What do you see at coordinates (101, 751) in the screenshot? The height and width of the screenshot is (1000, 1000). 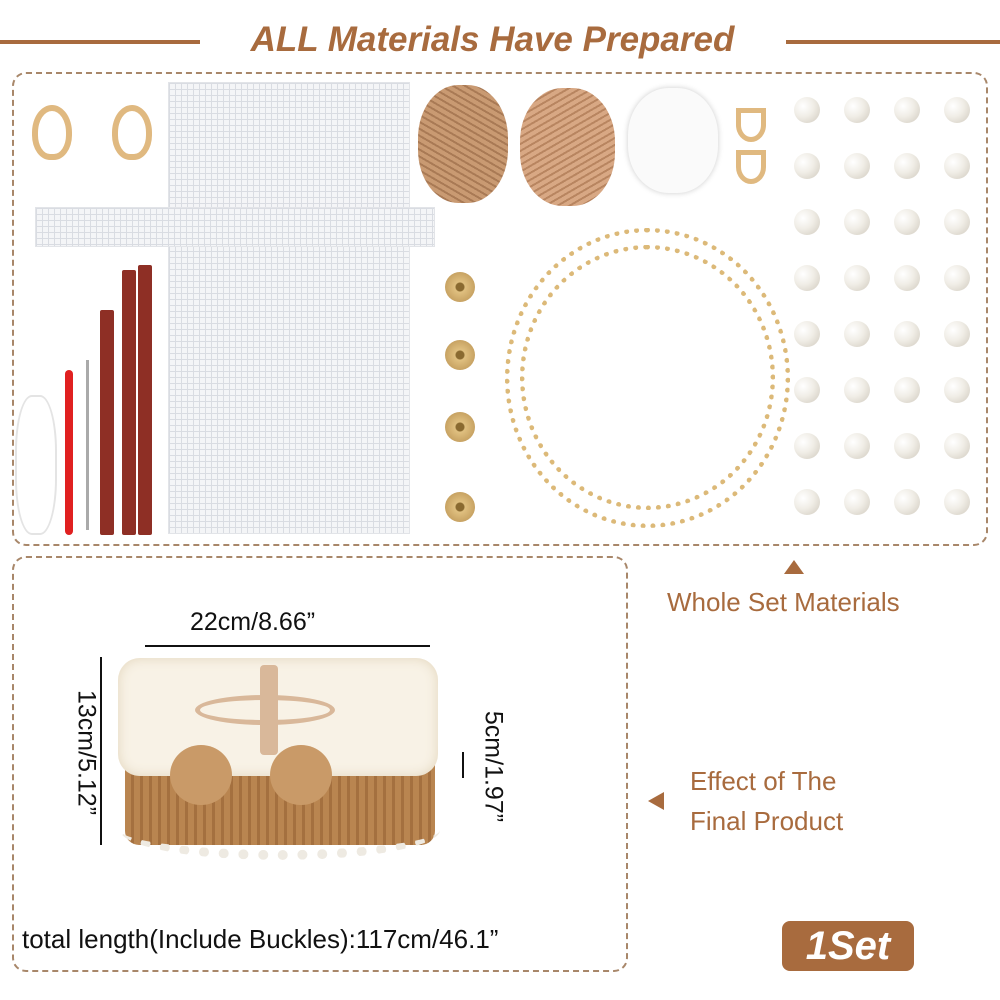 I see `height-dim-line` at bounding box center [101, 751].